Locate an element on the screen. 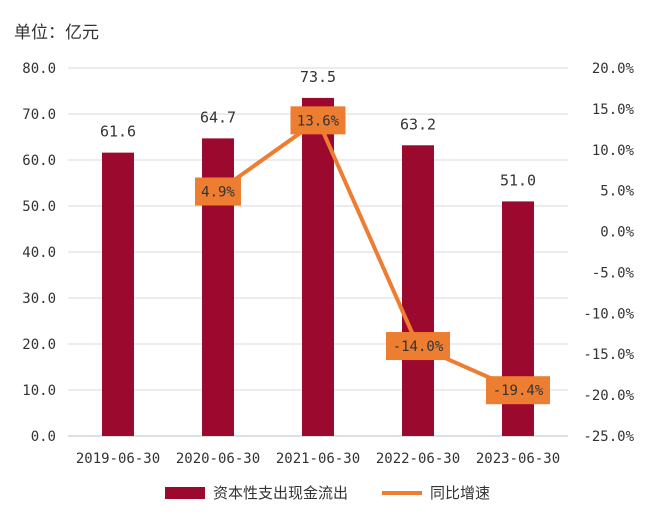 This screenshot has width=655, height=522. left-tick-label: 10.0 is located at coordinates (39, 391).